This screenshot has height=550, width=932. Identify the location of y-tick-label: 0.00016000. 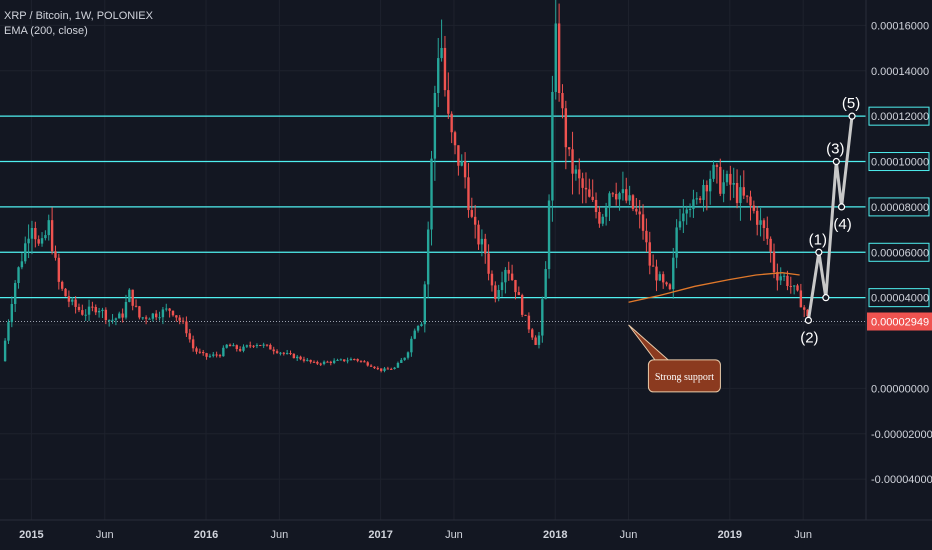
(900, 26).